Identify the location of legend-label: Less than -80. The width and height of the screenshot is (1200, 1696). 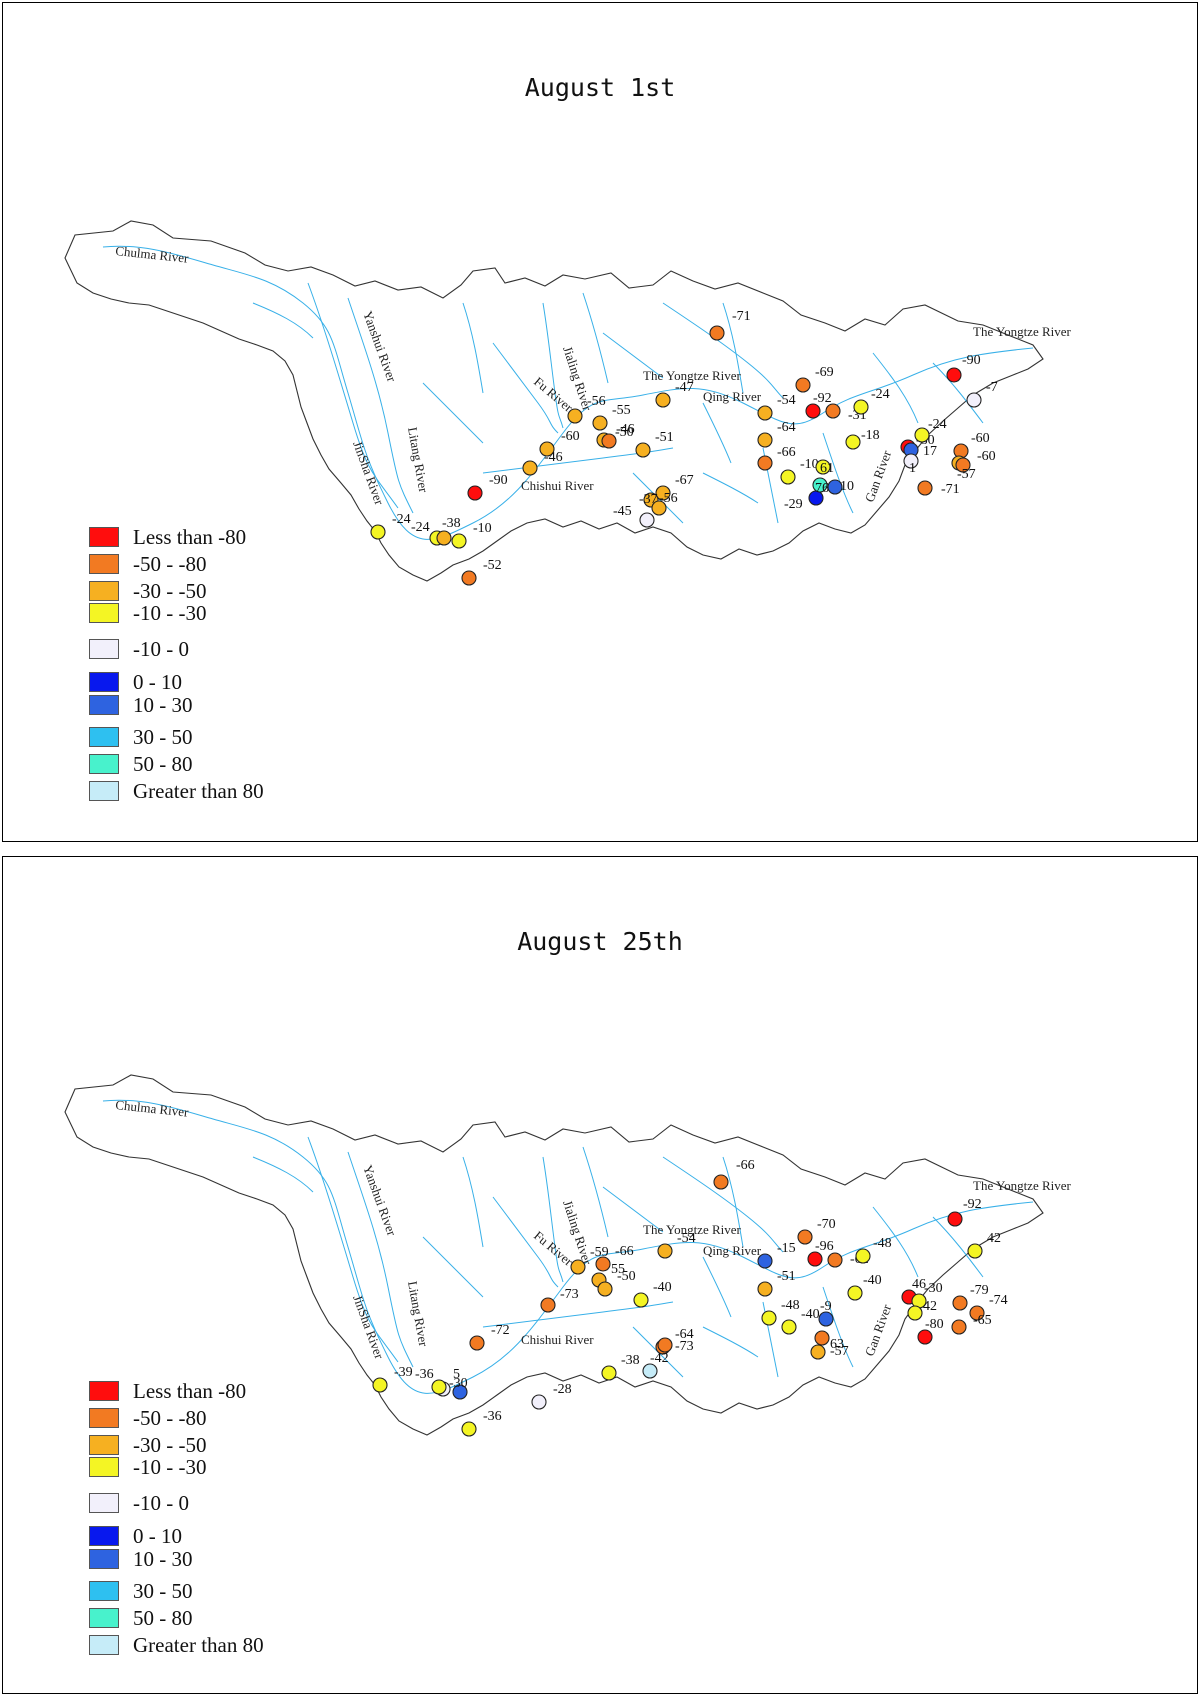
(190, 537).